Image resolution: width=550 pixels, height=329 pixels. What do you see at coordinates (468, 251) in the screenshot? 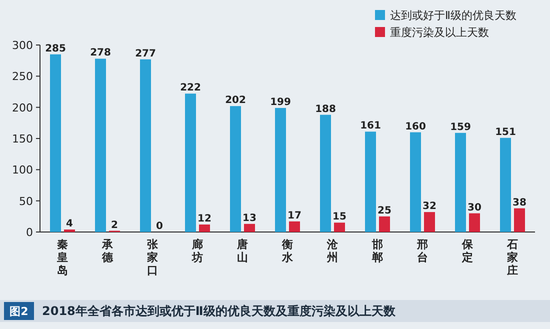
I see `x-tick-label: 保定` at bounding box center [468, 251].